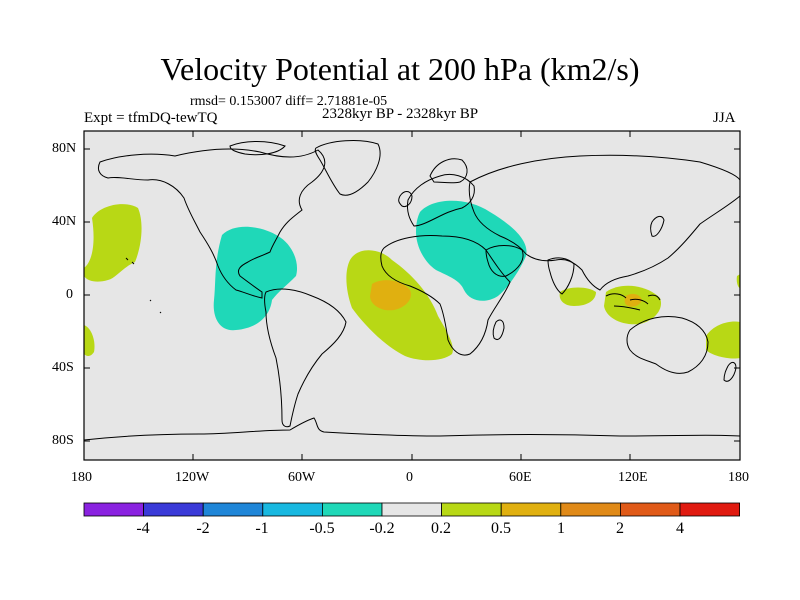  I want to click on lat-tick-80n: 80N, so click(64, 148).